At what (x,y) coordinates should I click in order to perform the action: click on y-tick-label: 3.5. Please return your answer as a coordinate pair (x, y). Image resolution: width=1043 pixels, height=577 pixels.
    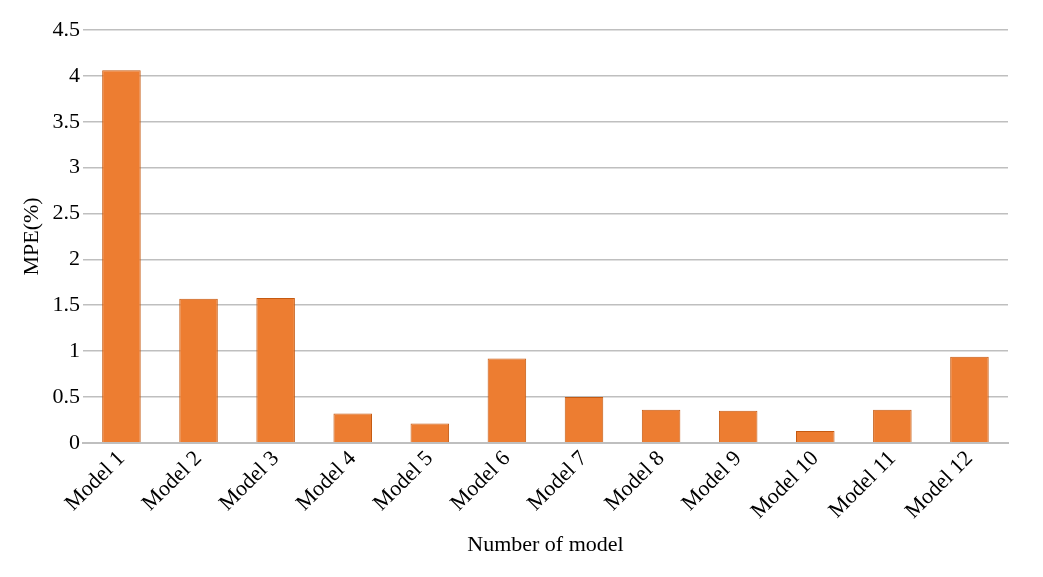
    Looking at the image, I should click on (66, 120).